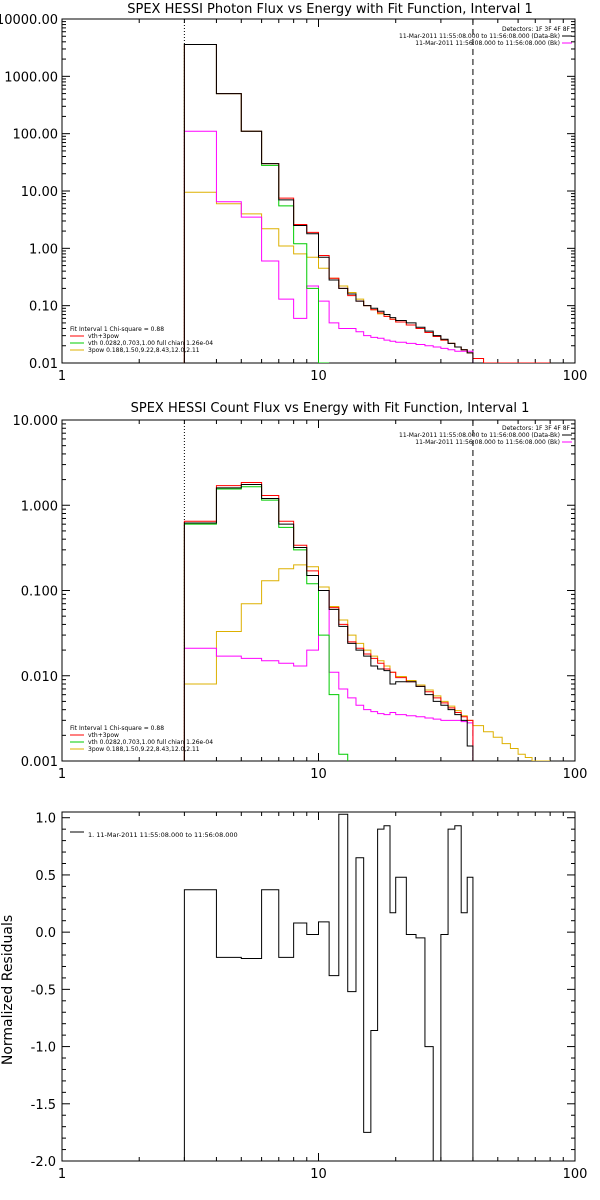 This screenshot has height=1200, width=600. What do you see at coordinates (62, 376) in the screenshot?
I see `photon-flux-x-tick-label: 1` at bounding box center [62, 376].